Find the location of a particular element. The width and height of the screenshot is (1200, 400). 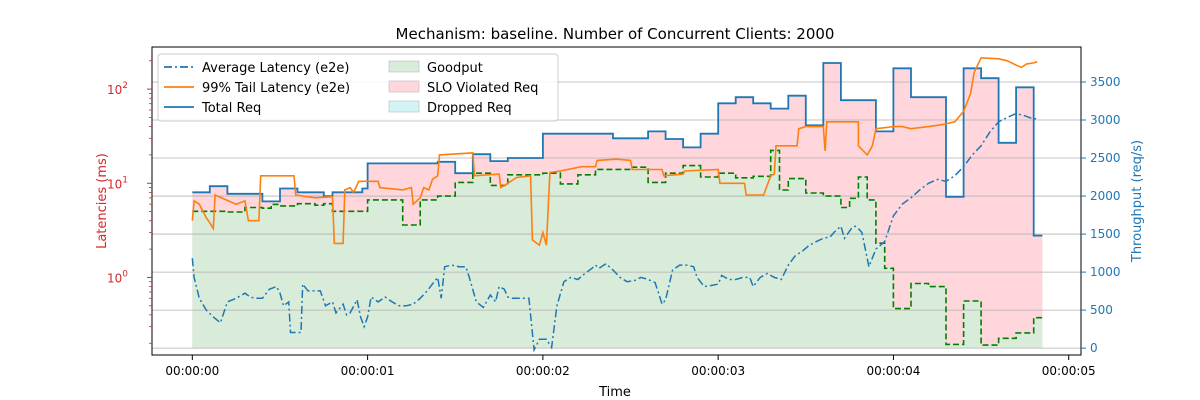

x-tick-label: 00:00:05 is located at coordinates (1069, 371).